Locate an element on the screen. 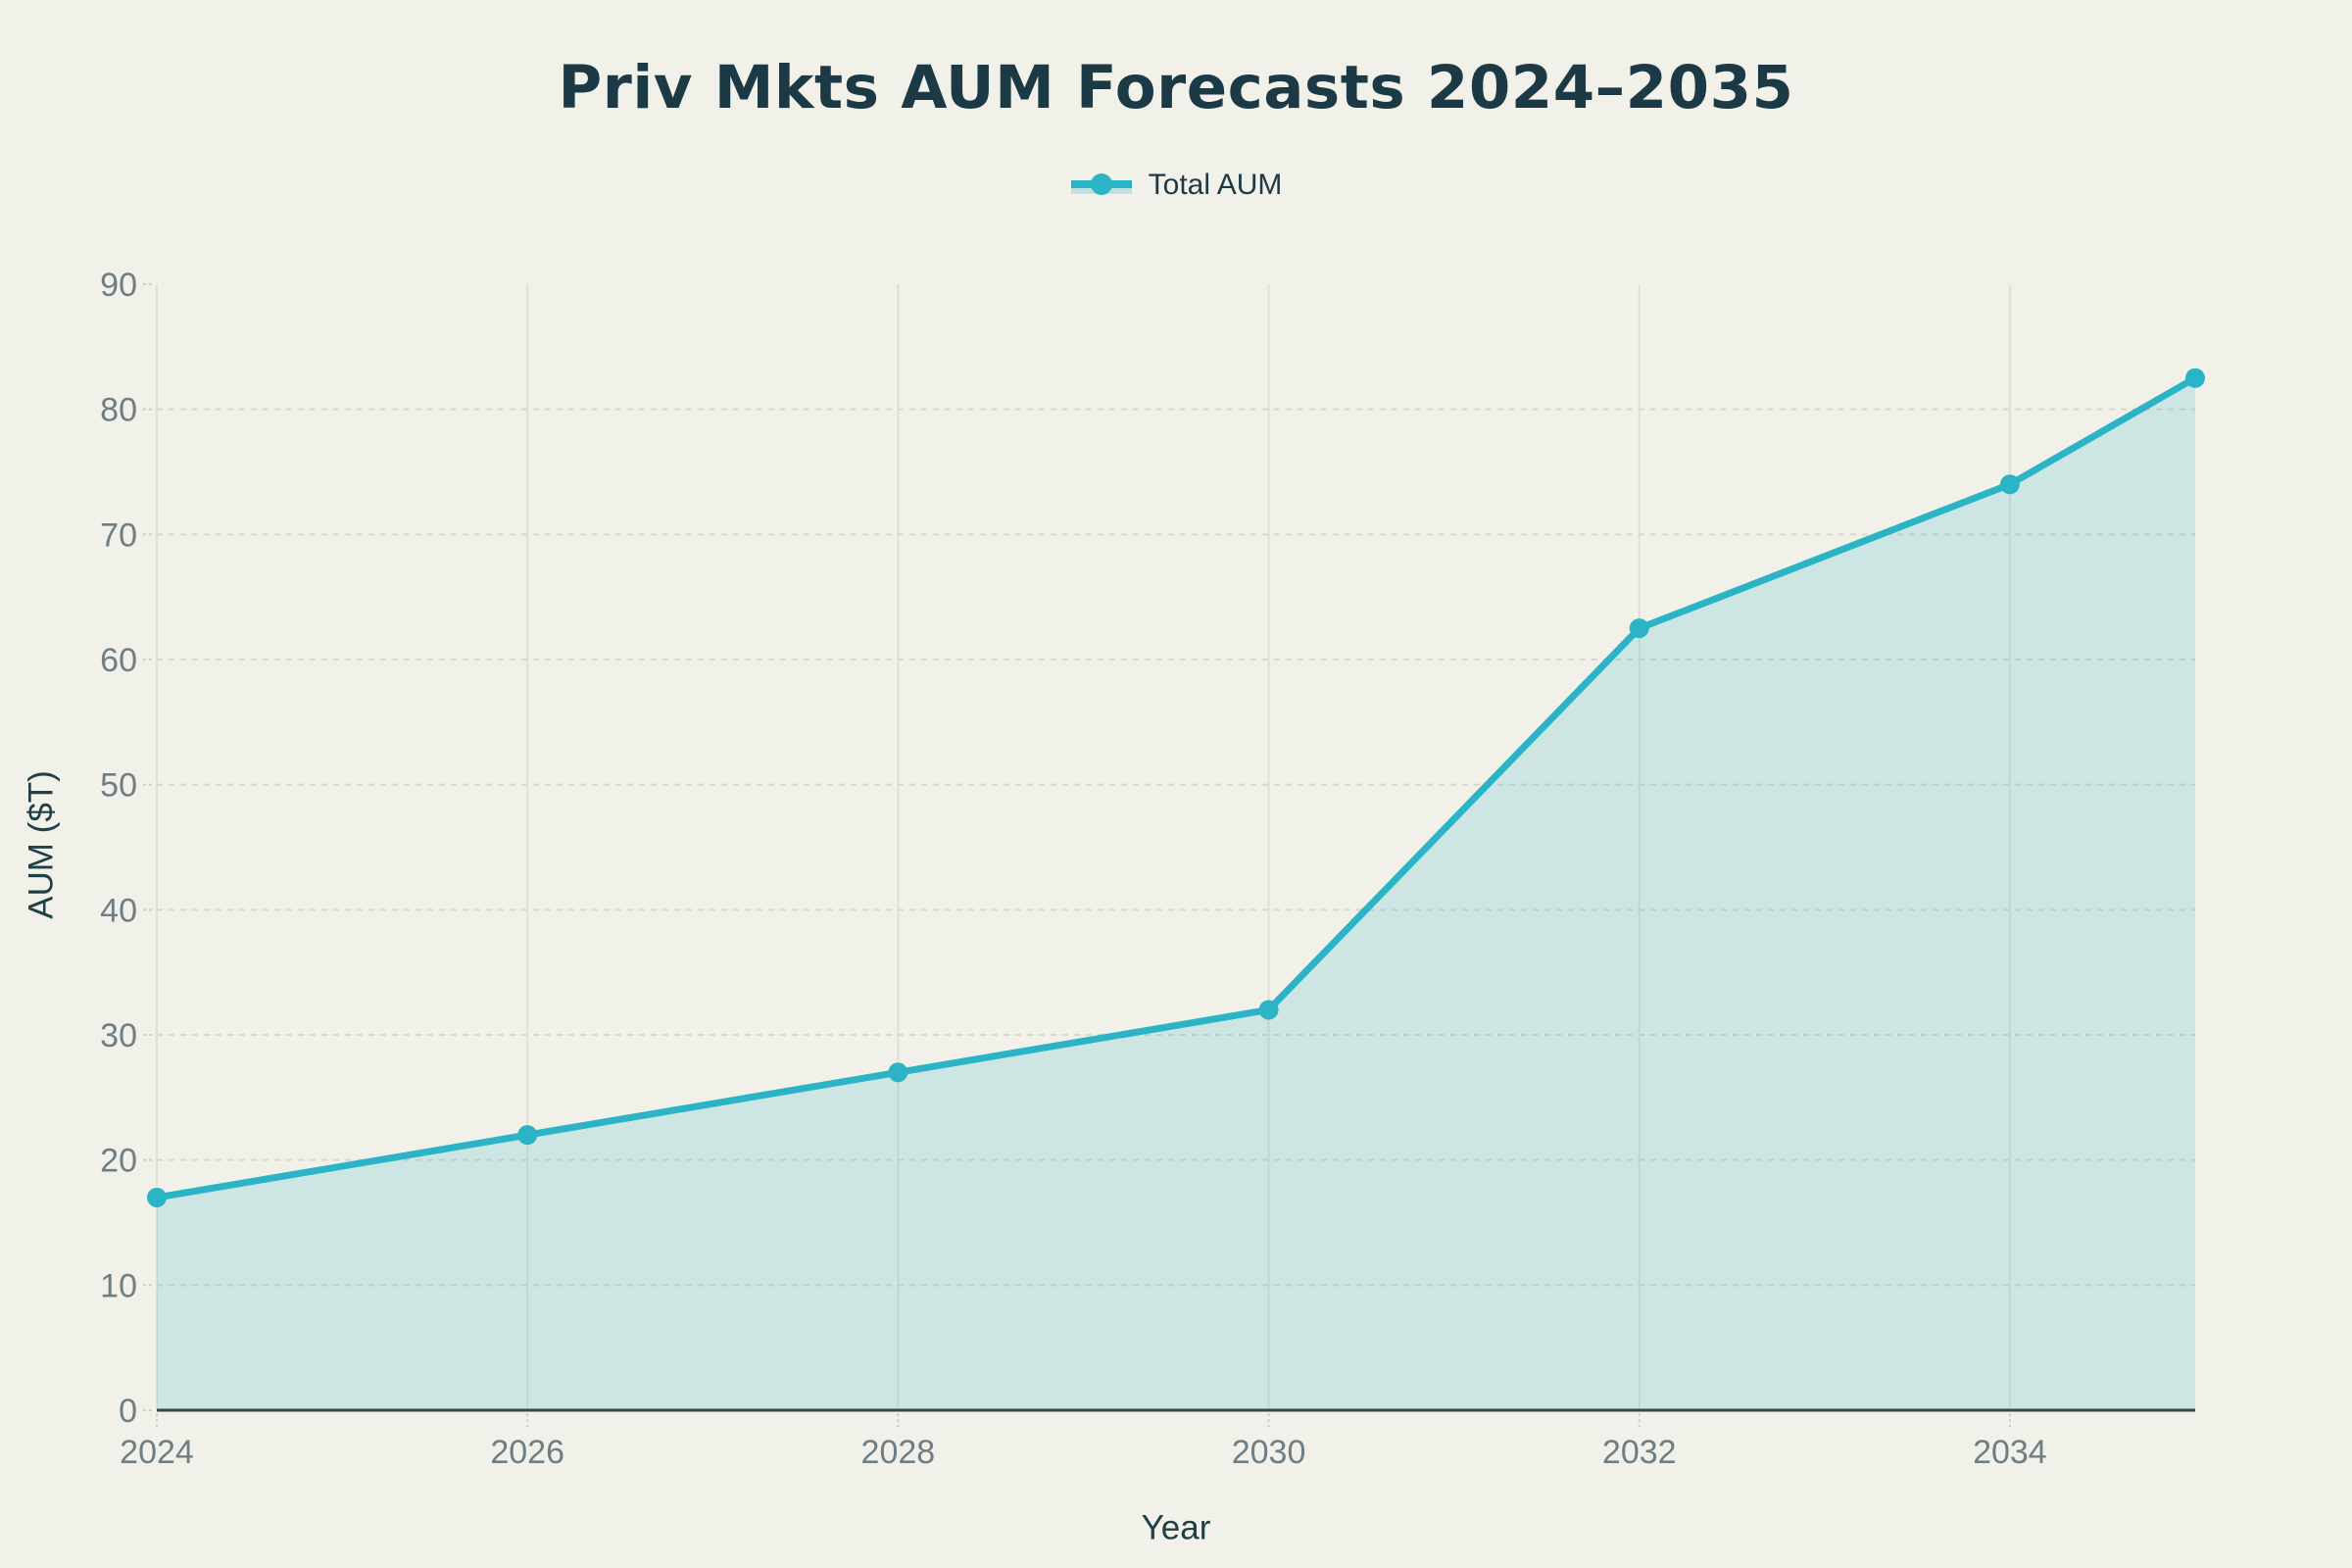 This screenshot has width=2352, height=1568. legend: Total AUM is located at coordinates (1176, 184).